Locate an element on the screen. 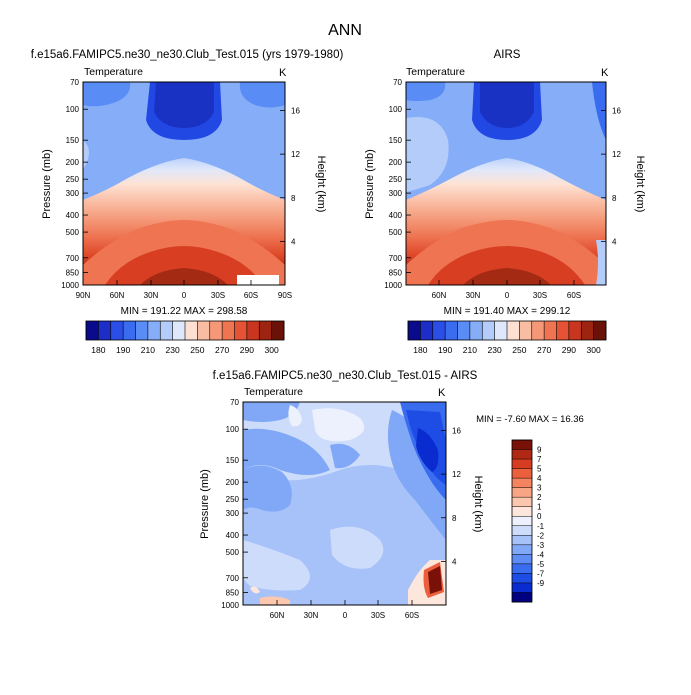  colorbar-label: 230 is located at coordinates (173, 350).